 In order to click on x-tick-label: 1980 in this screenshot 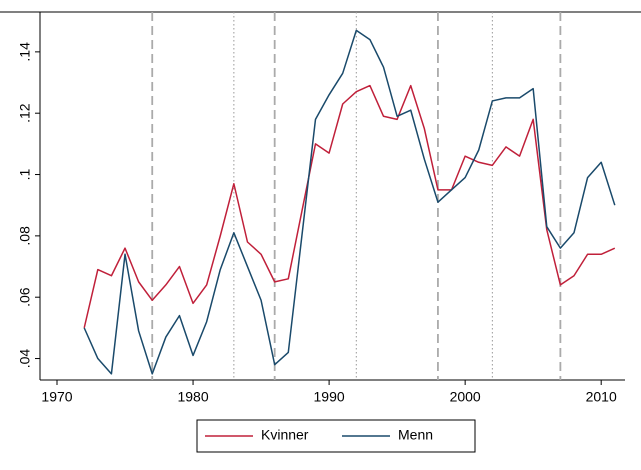, I will do `click(192, 397)`.